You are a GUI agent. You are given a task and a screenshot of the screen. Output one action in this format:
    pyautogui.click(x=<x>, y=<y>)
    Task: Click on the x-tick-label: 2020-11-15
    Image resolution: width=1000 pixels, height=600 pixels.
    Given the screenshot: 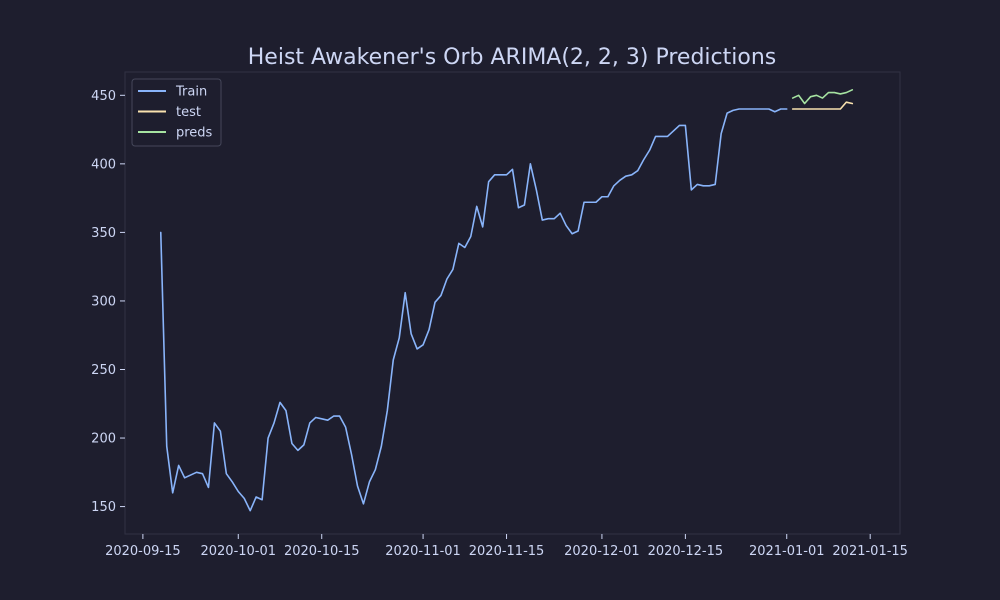 What is the action you would take?
    pyautogui.click(x=507, y=551)
    